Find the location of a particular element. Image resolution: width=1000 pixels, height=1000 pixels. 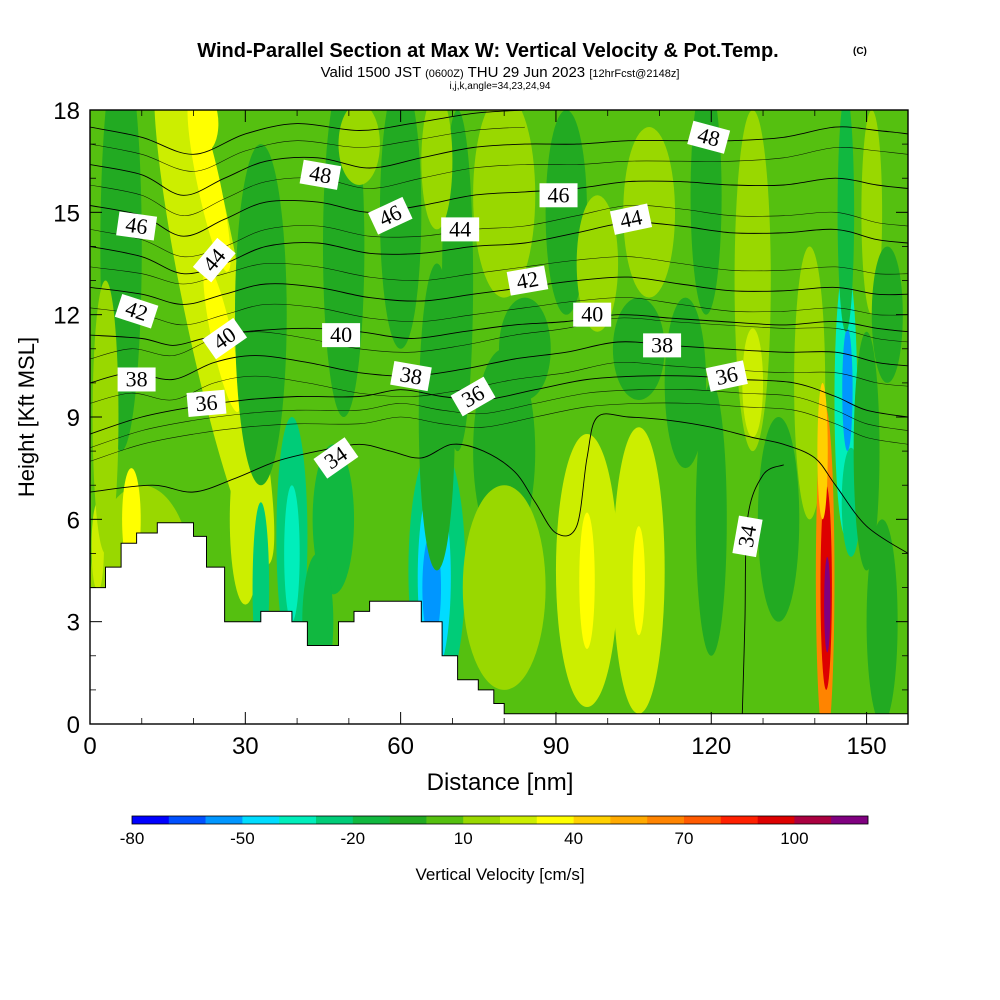

contour-label-text: 40 is located at coordinates (341, 334).